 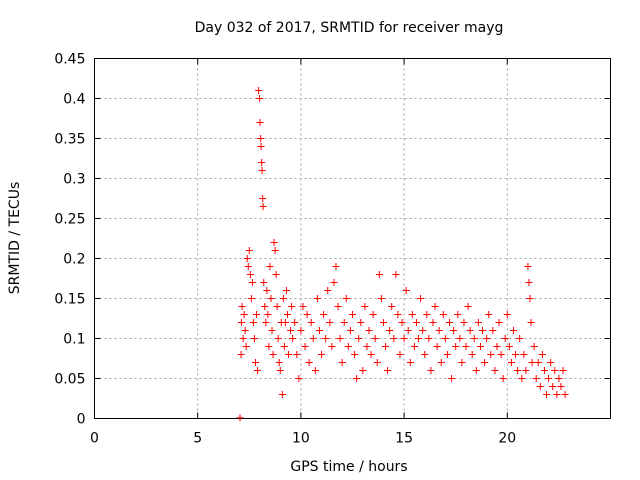 What do you see at coordinates (69, 220) in the screenshot?
I see `y-tick-label: 0.25` at bounding box center [69, 220].